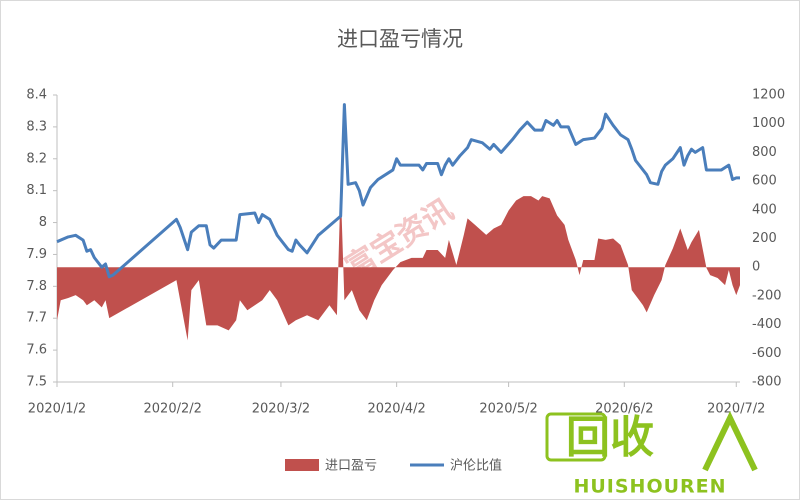  I want to click on x-tick-label: 2020/1/2, so click(57, 409).